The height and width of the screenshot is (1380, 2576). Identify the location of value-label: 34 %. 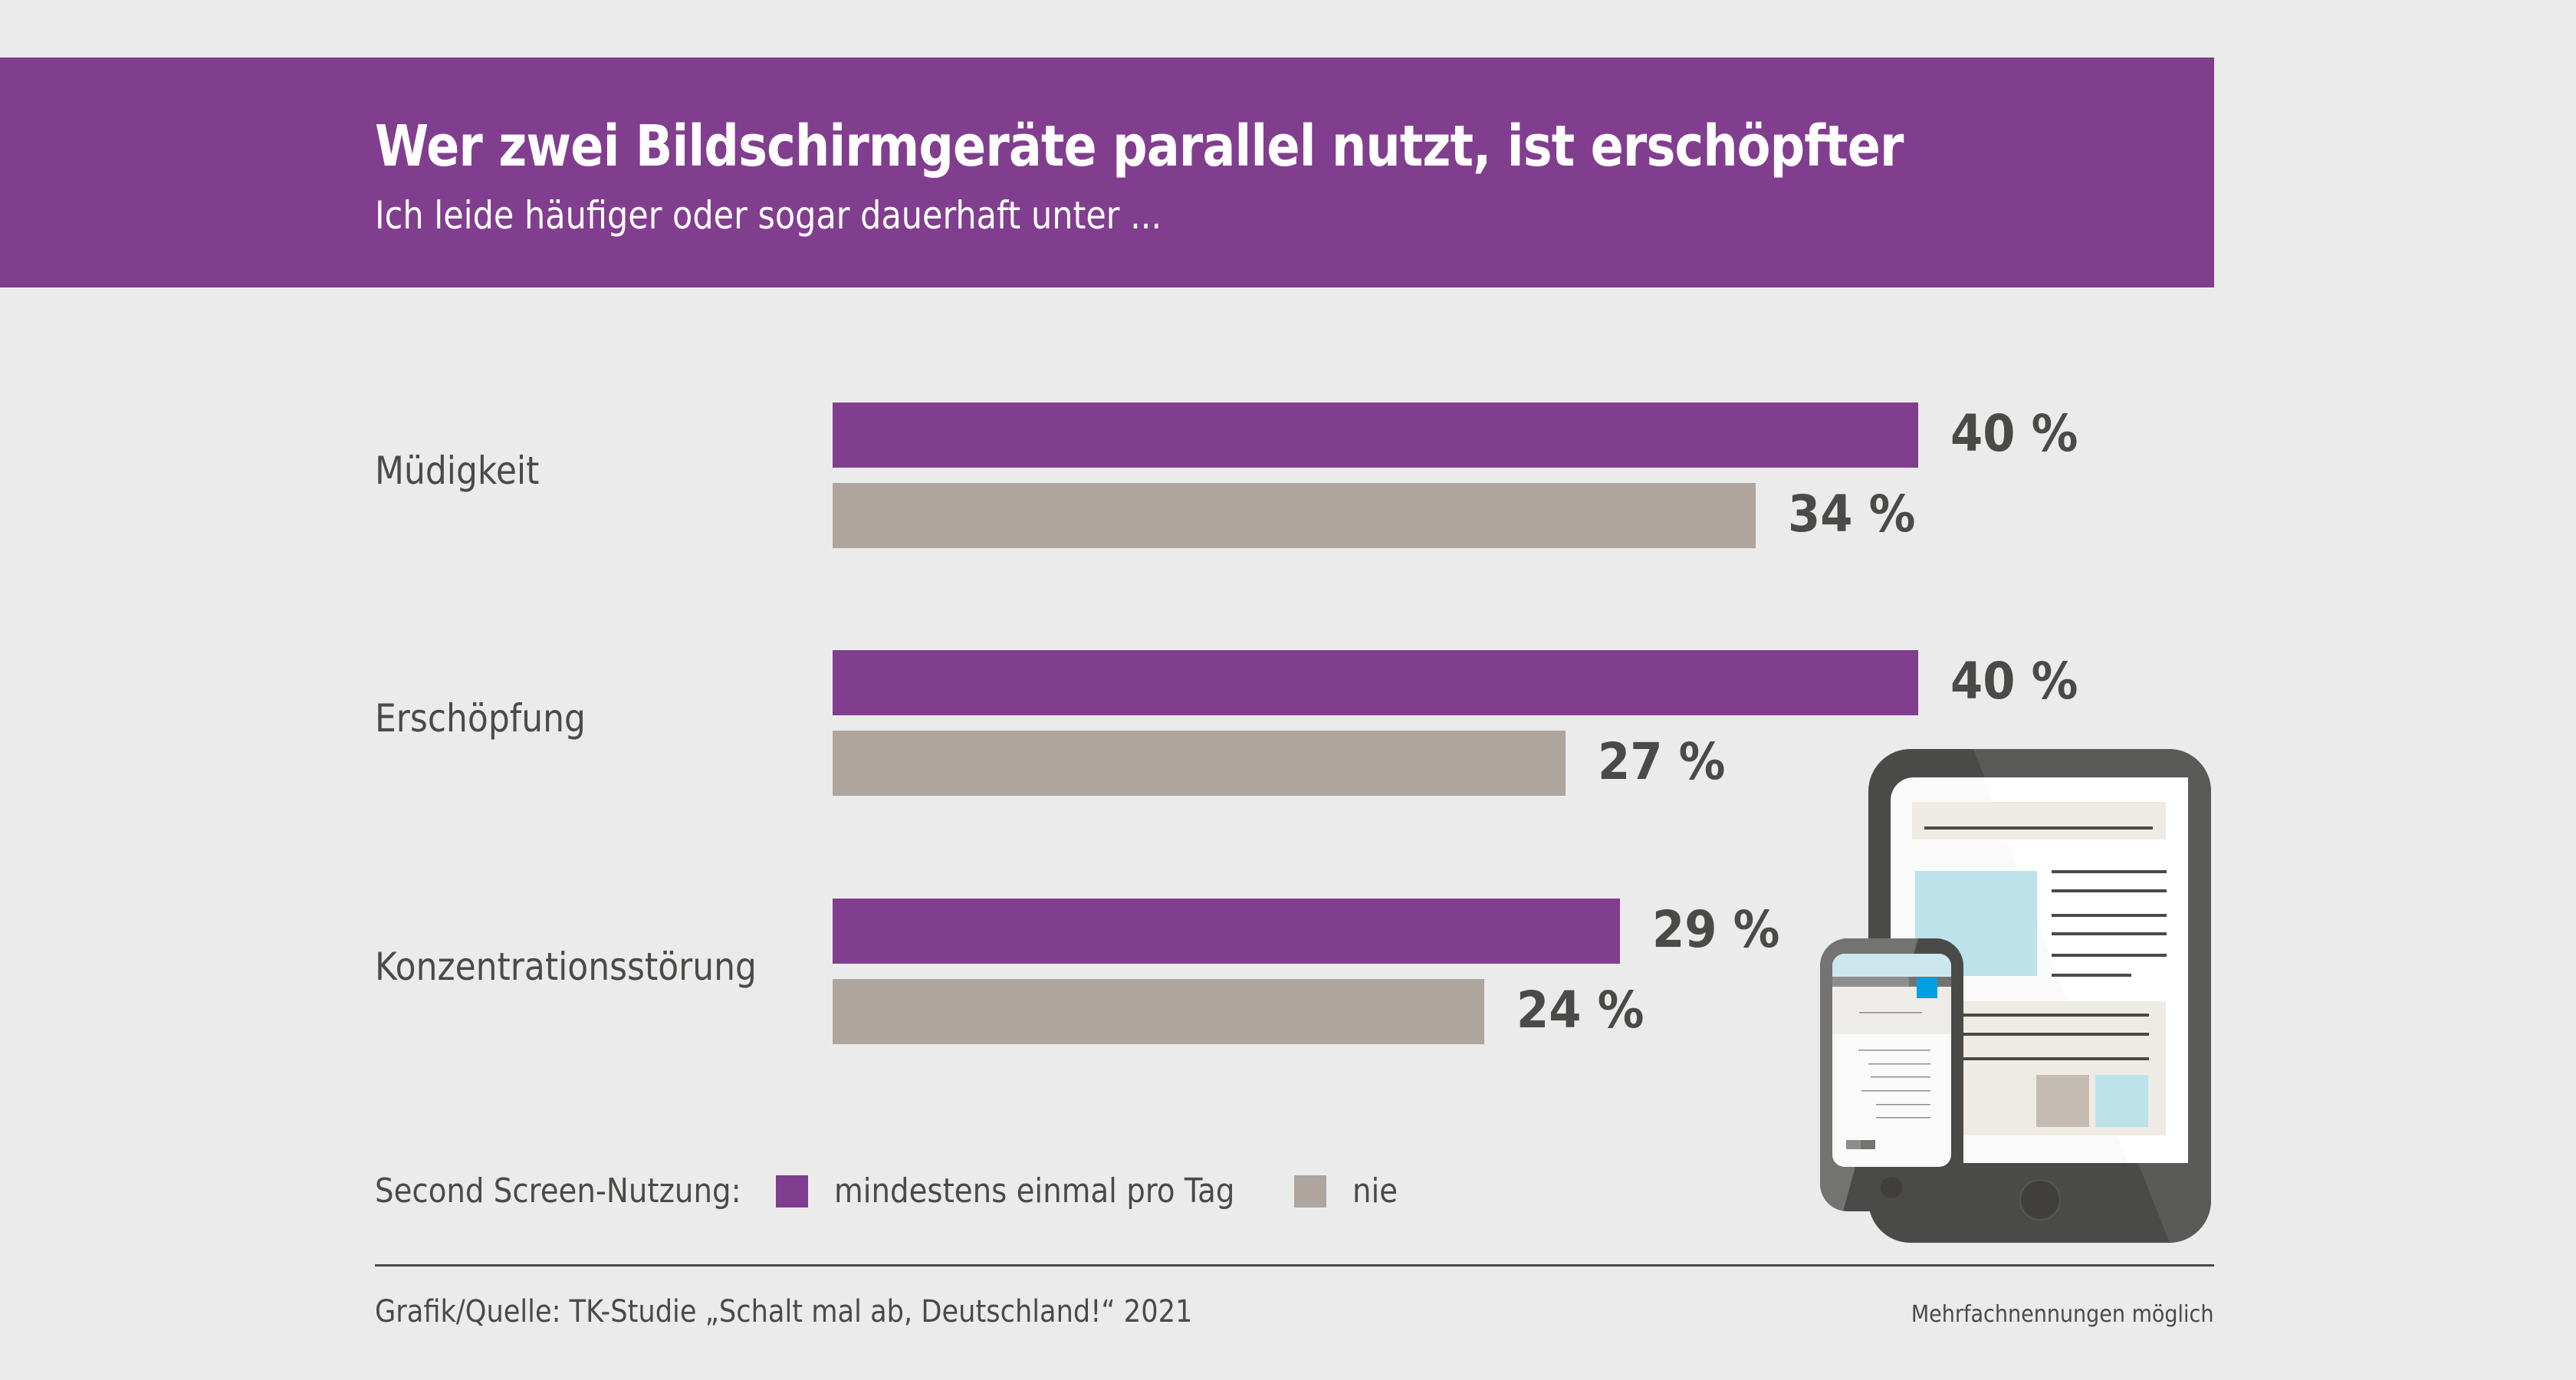
(1852, 514).